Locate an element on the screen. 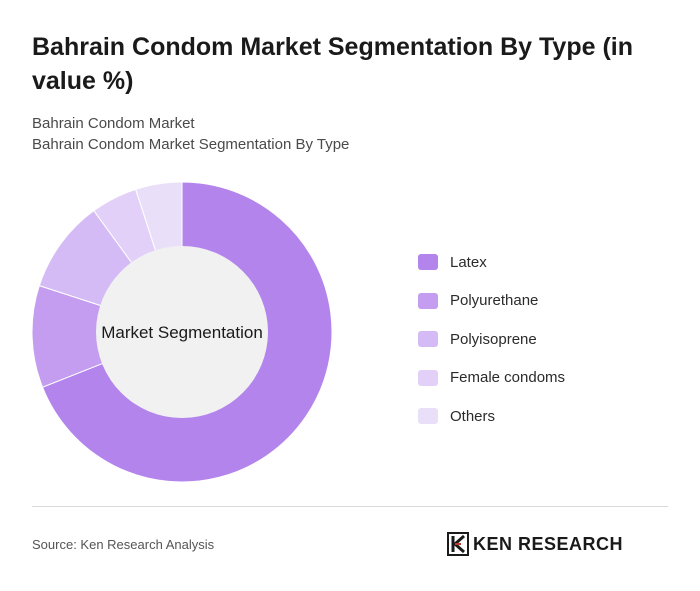 Image resolution: width=700 pixels, height=591 pixels. legend-item-others: Others is located at coordinates (491, 416).